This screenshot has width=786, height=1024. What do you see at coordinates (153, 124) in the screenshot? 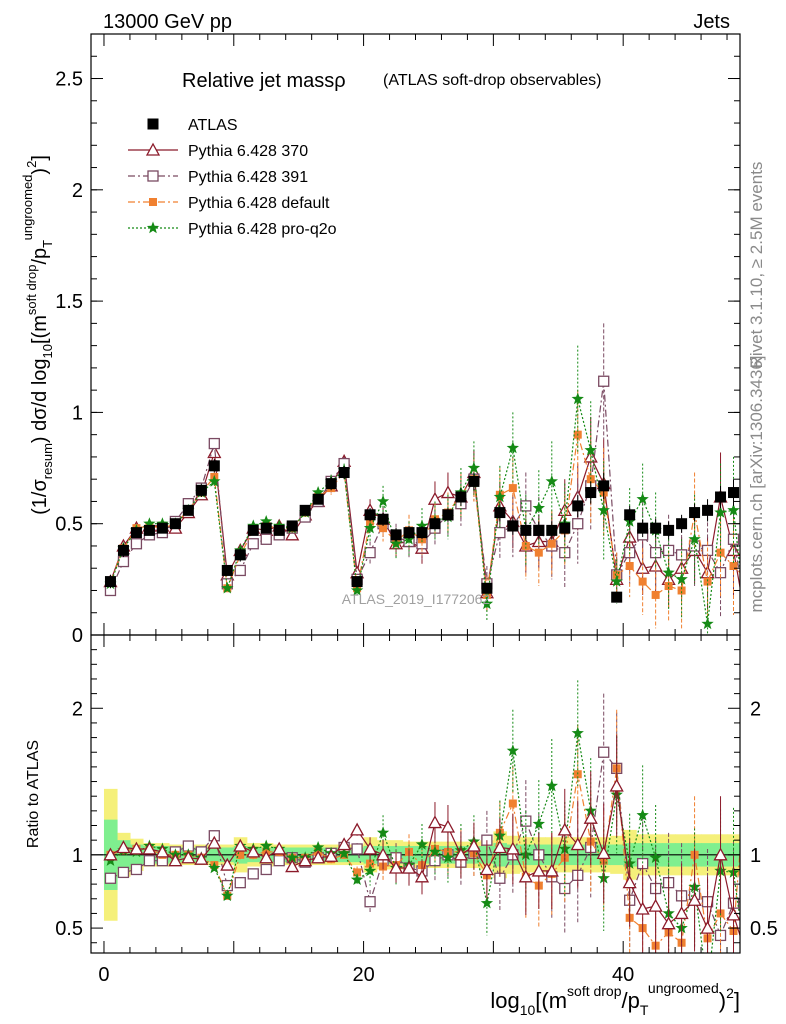
I see `legend-marker-atlas` at bounding box center [153, 124].